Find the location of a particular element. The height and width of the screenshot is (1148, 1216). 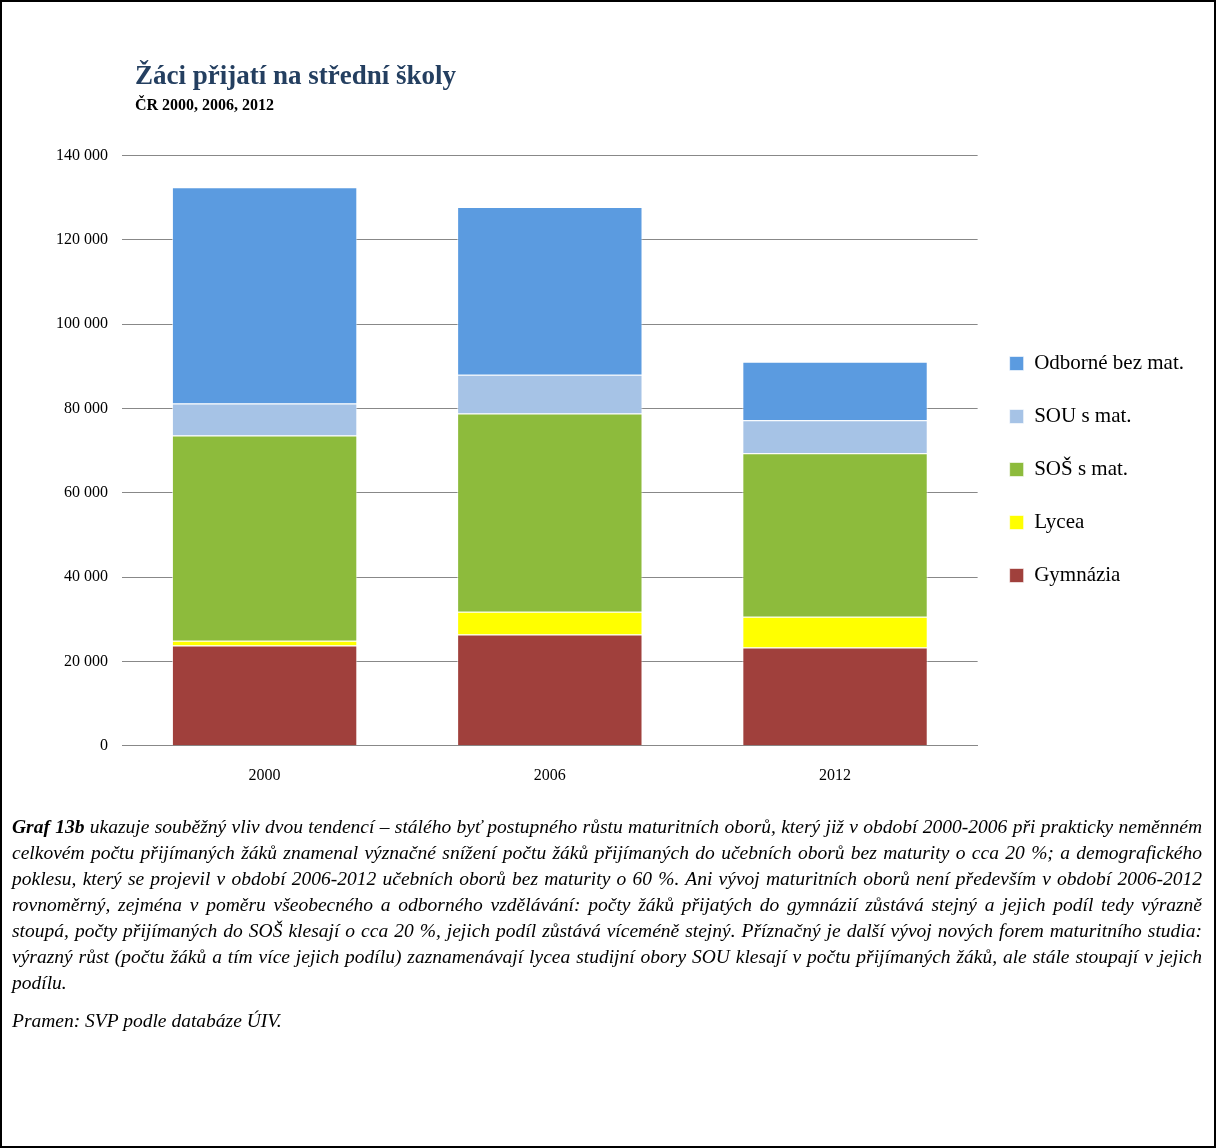

x-tick-label: 2006 is located at coordinates (549, 774).